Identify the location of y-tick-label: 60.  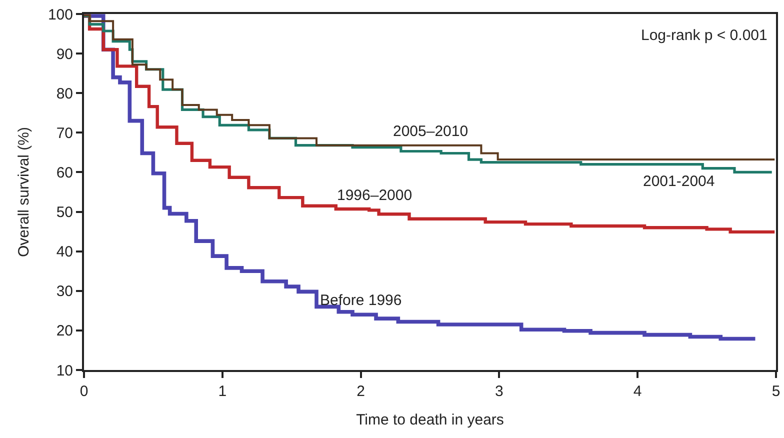
(64, 173).